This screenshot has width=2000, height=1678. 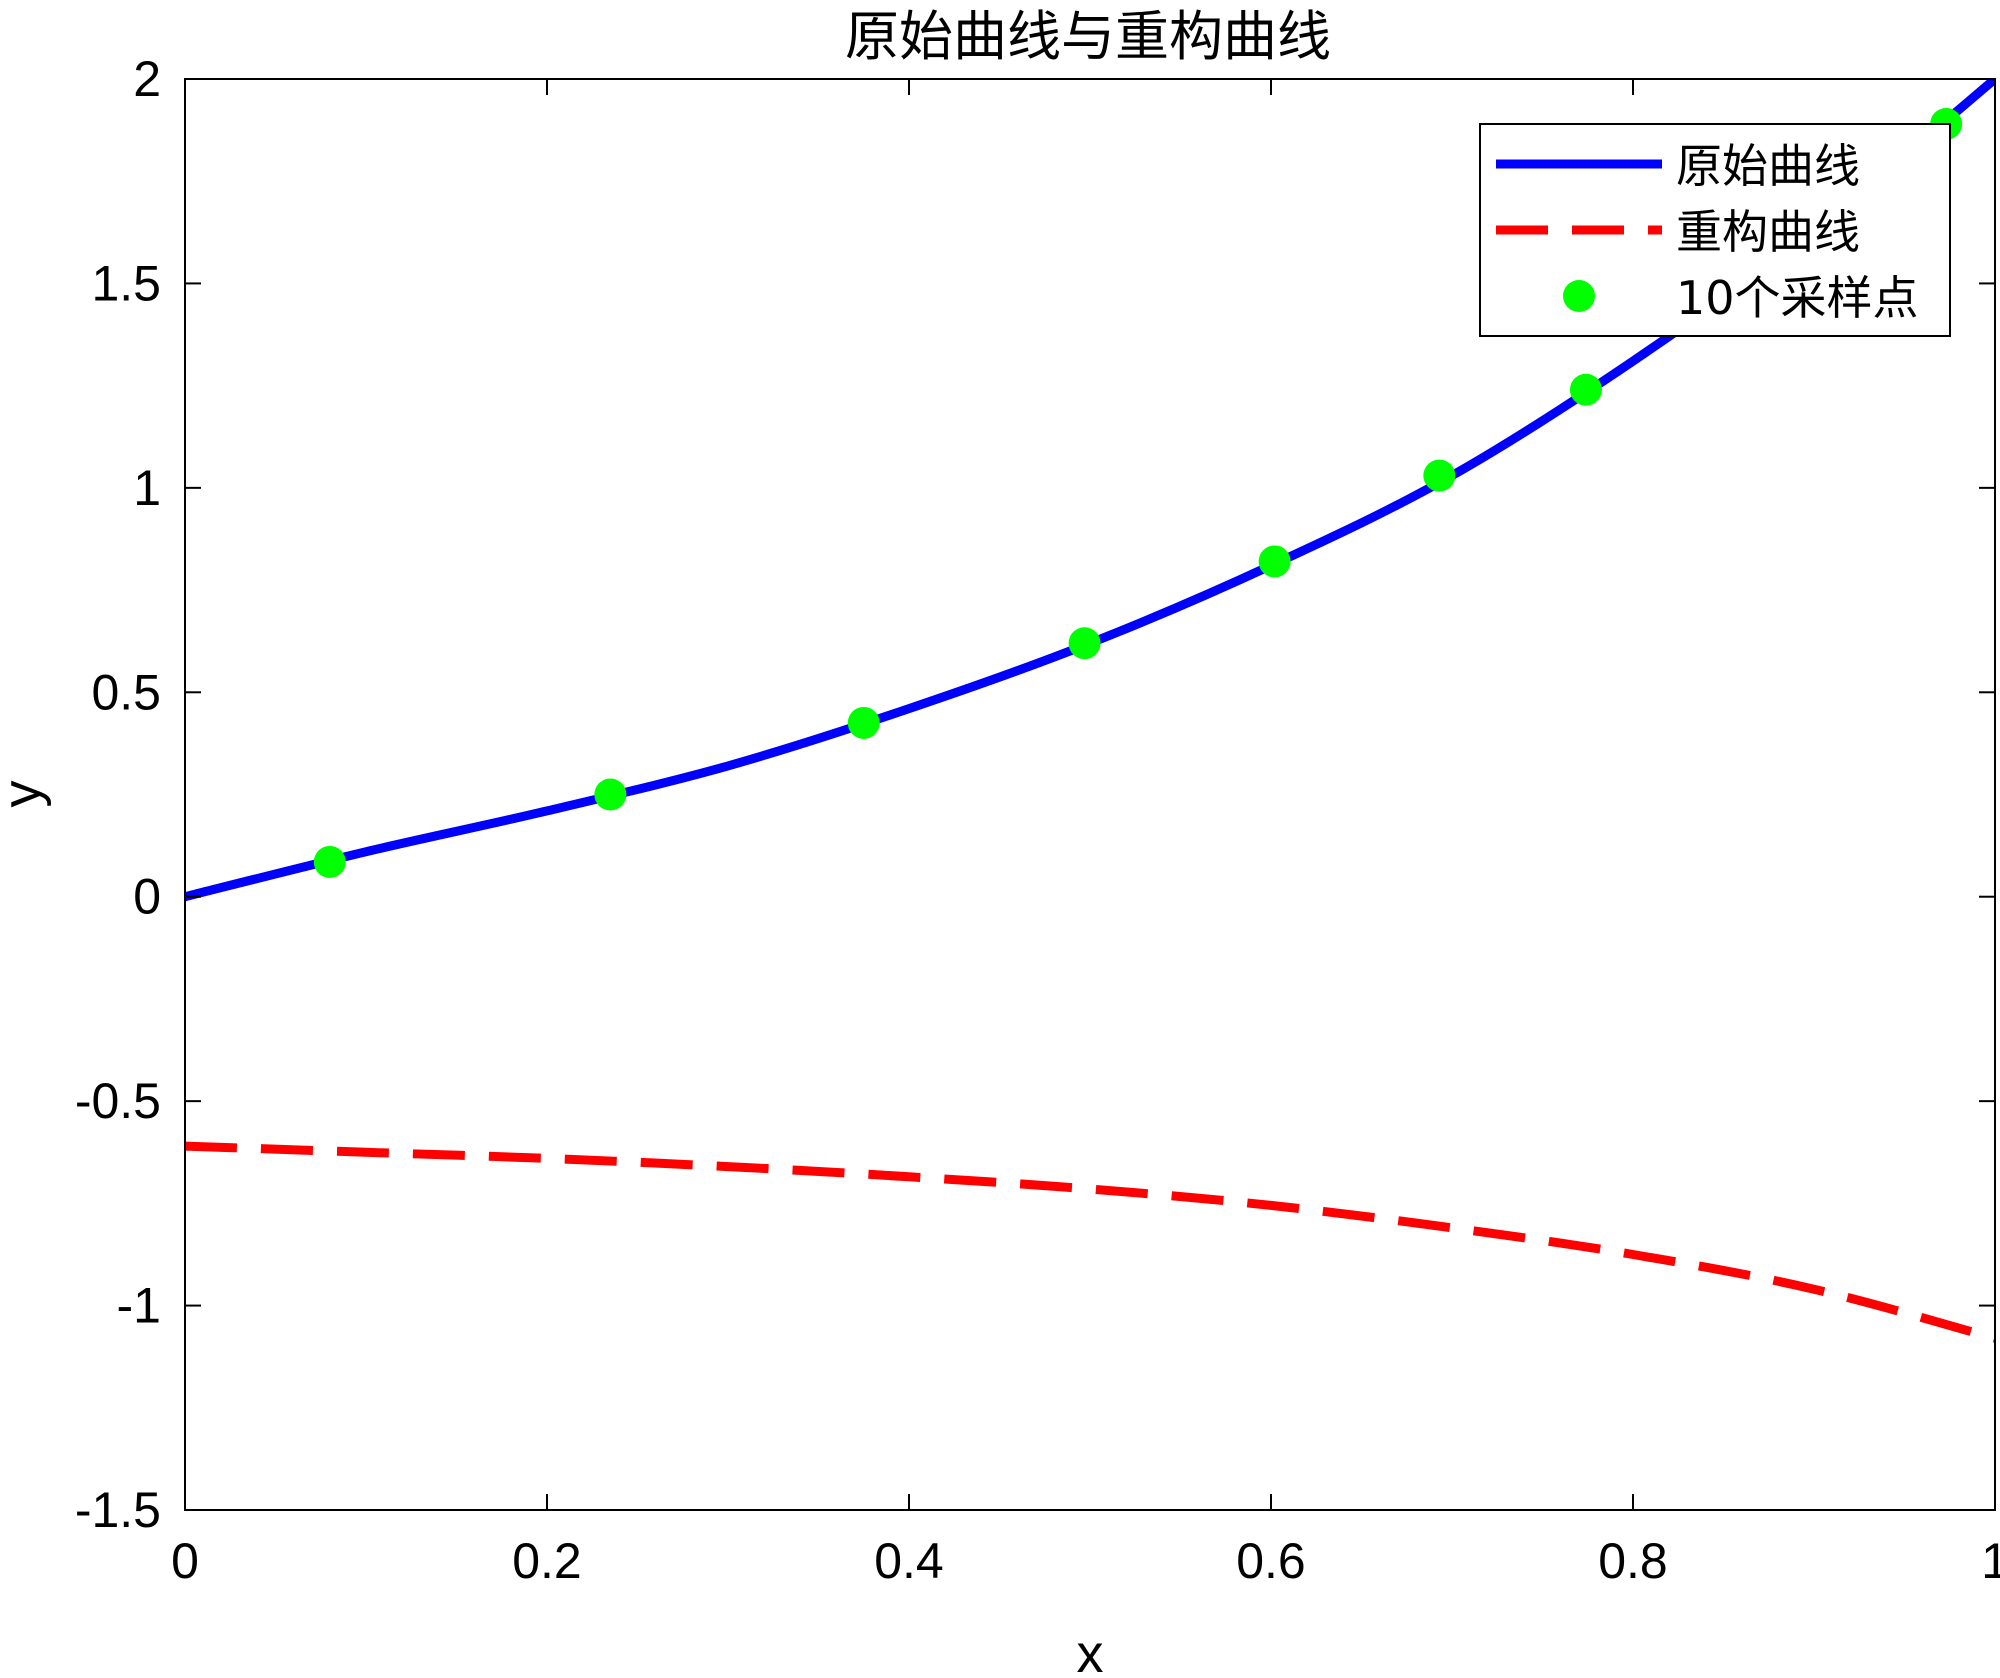 I want to click on y-tick-label: 1, so click(x=147, y=488).